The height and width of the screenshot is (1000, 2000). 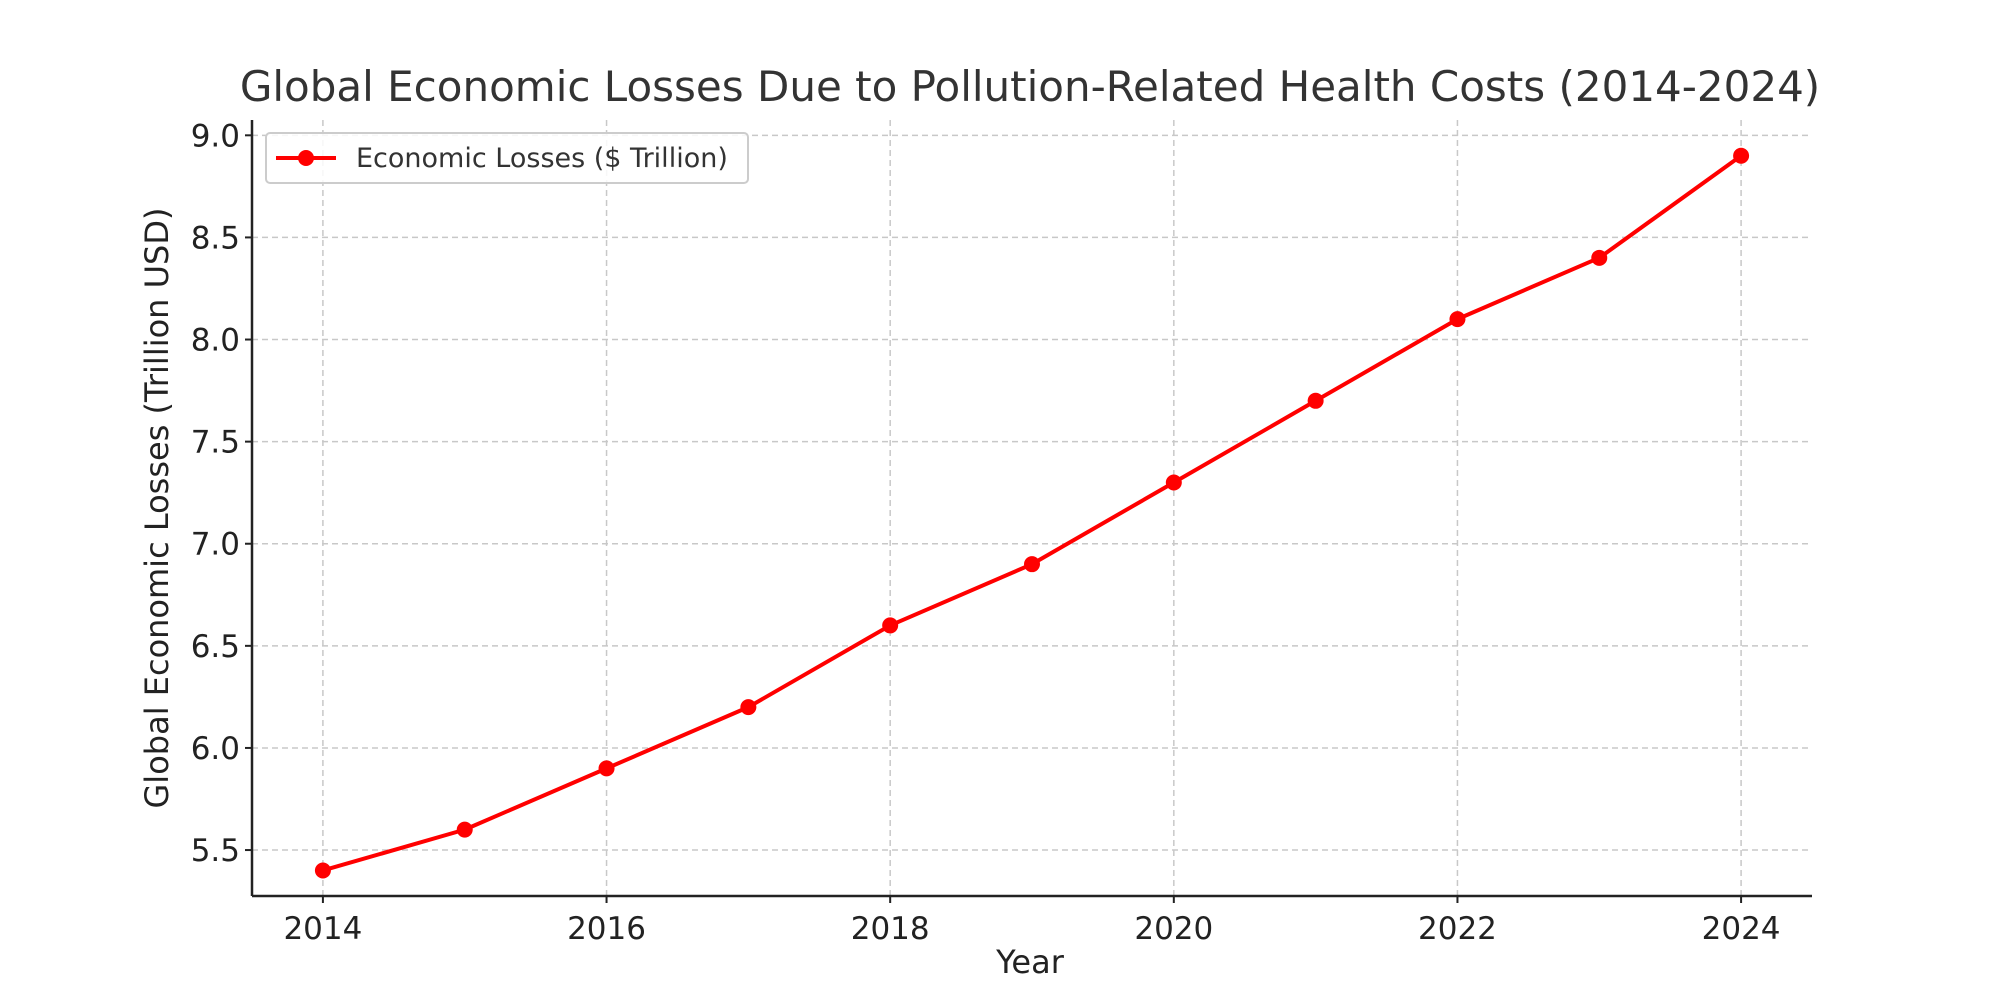 I want to click on x-tick-label: 2018, so click(x=890, y=929).